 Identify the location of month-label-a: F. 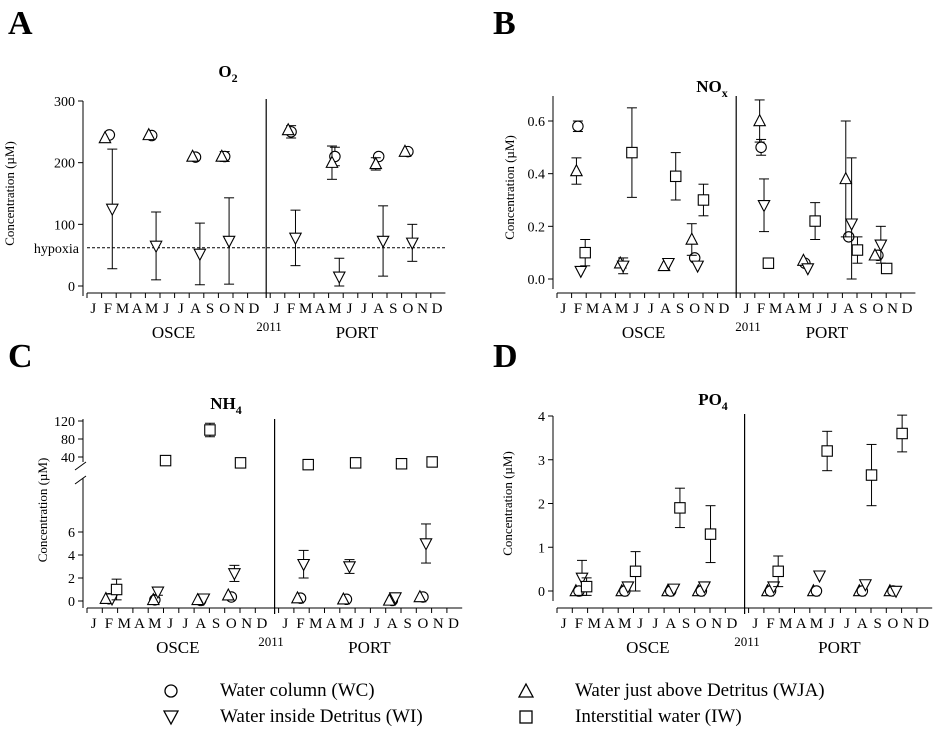
(108, 309).